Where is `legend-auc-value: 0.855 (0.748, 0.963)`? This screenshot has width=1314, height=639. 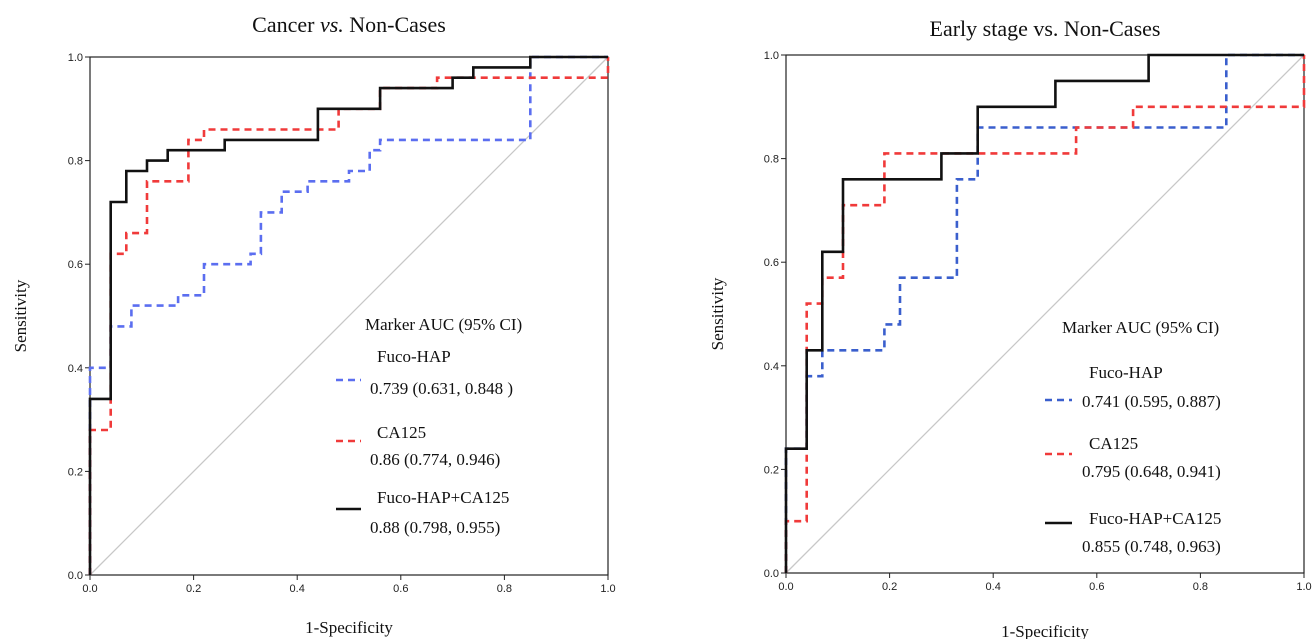 legend-auc-value: 0.855 (0.748, 0.963) is located at coordinates (1151, 546).